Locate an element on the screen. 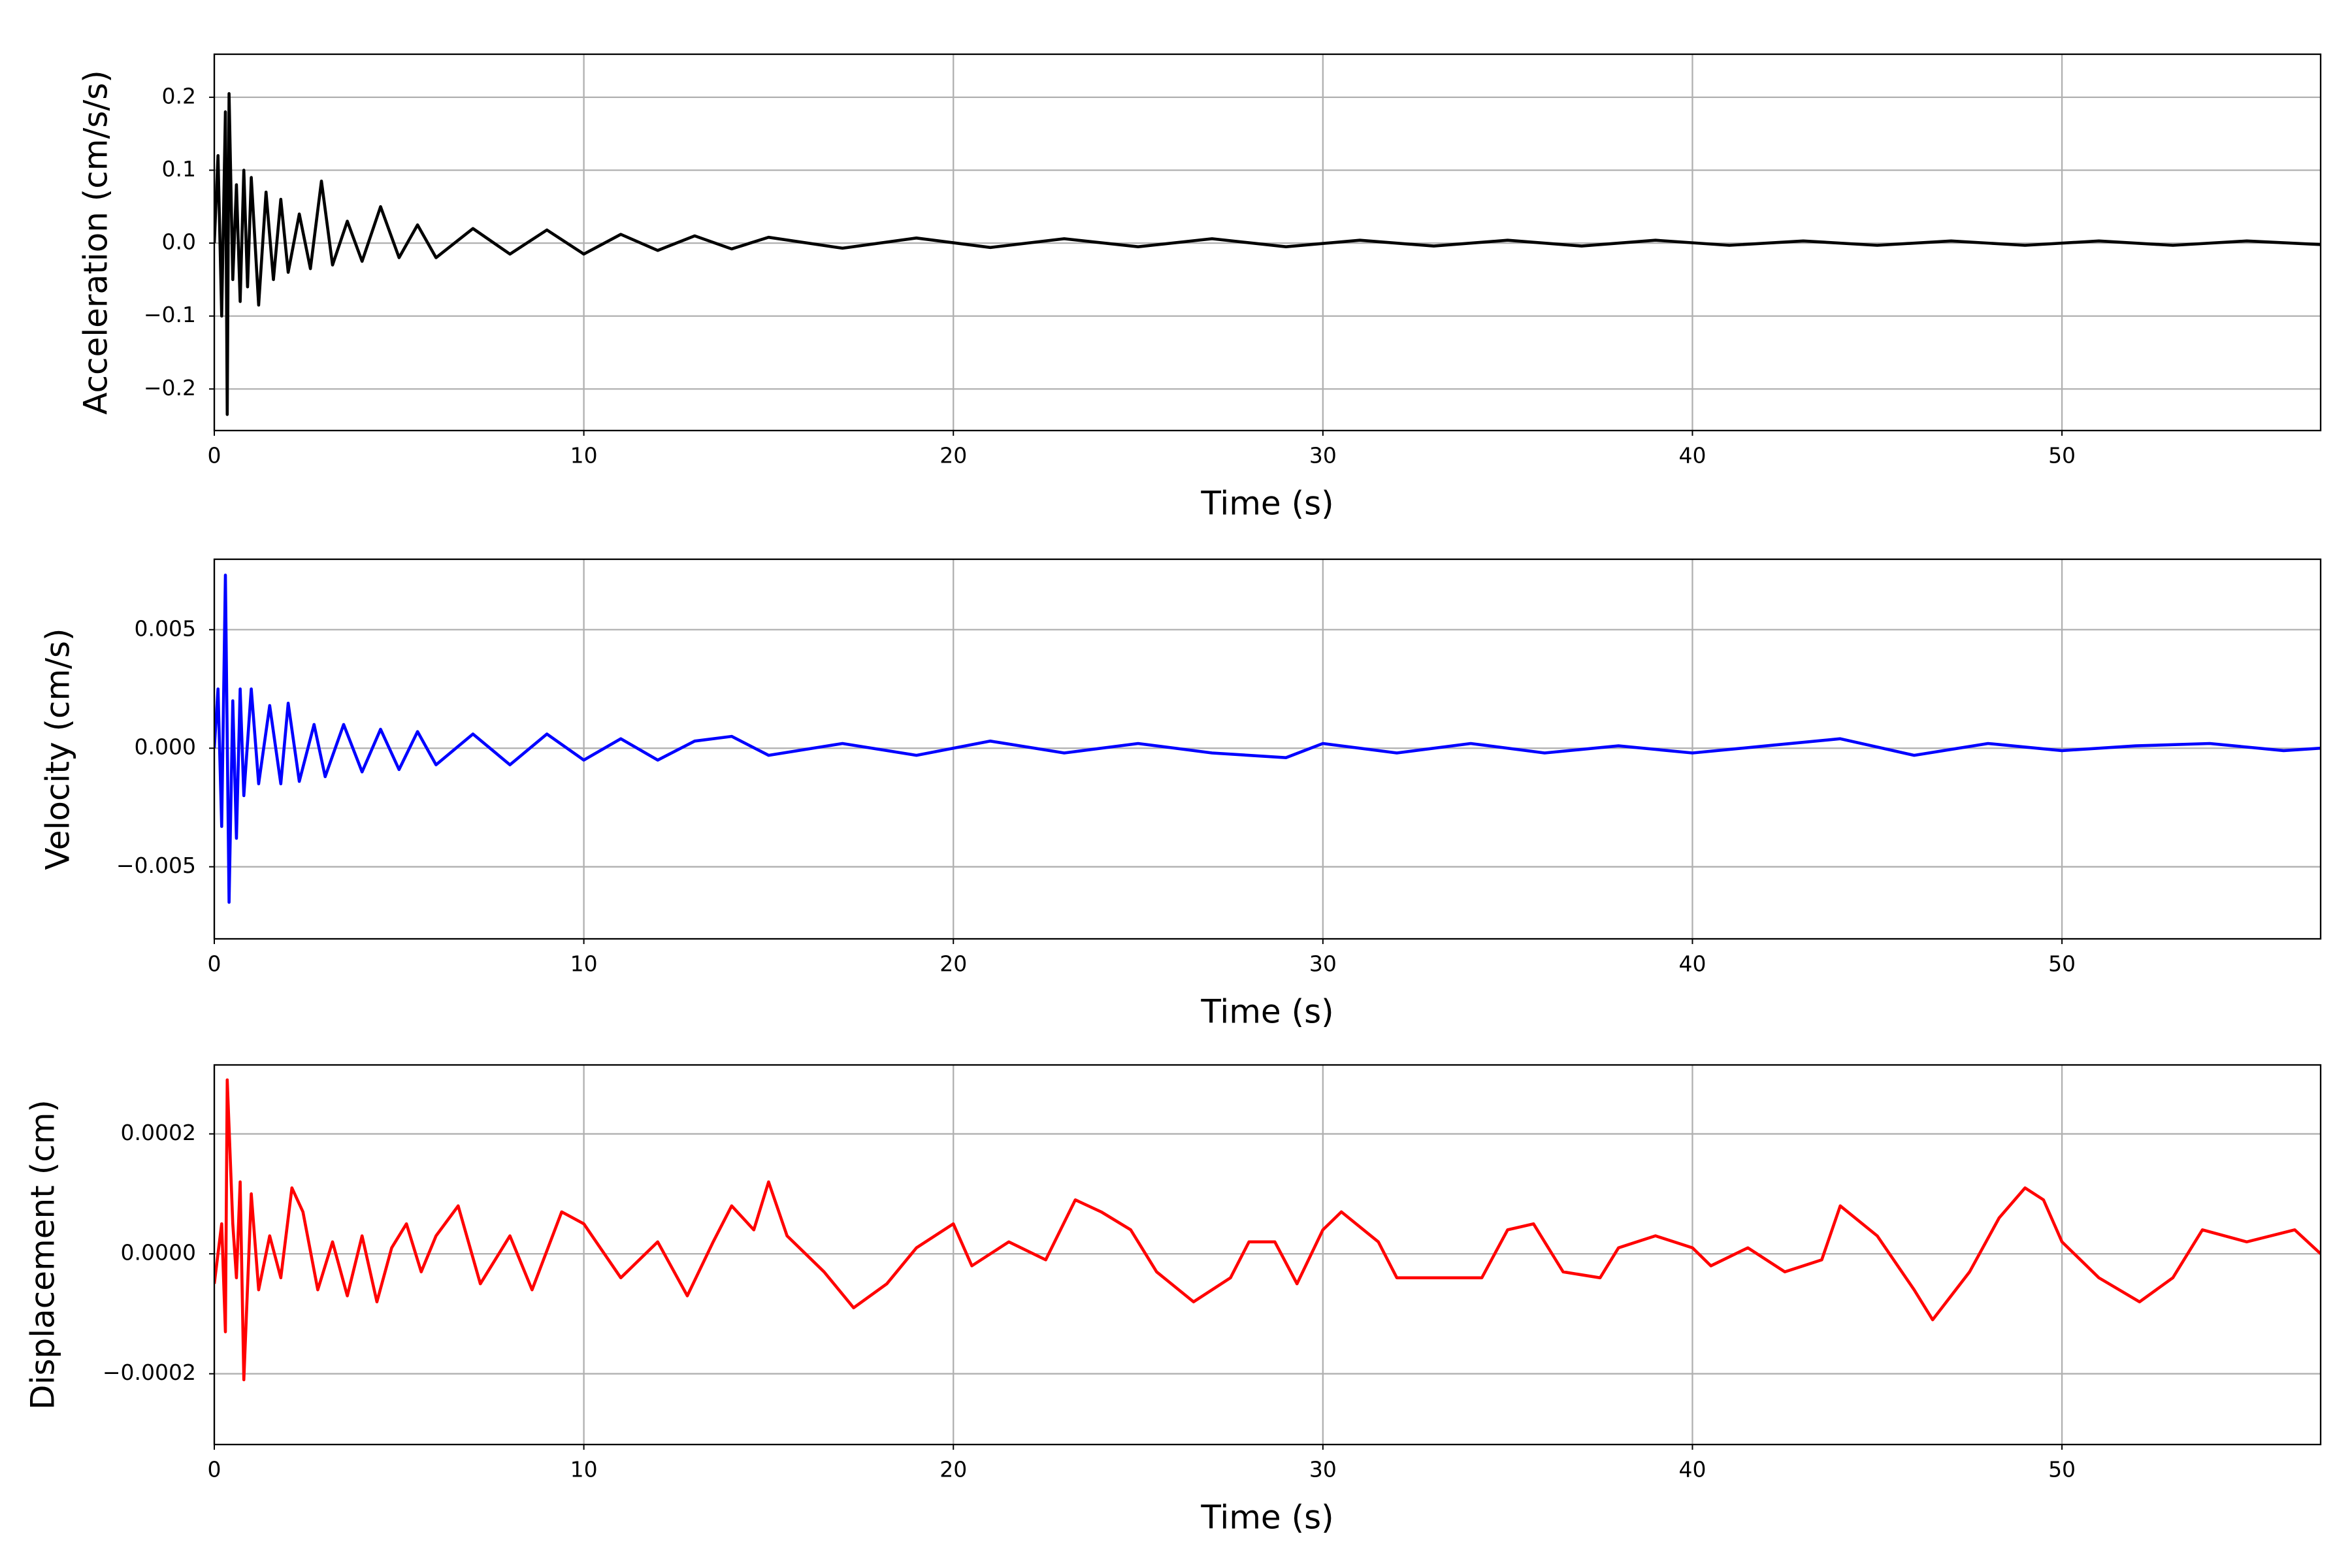 The image size is (2352, 1568). y-tick-label: 0.000 is located at coordinates (165, 747).